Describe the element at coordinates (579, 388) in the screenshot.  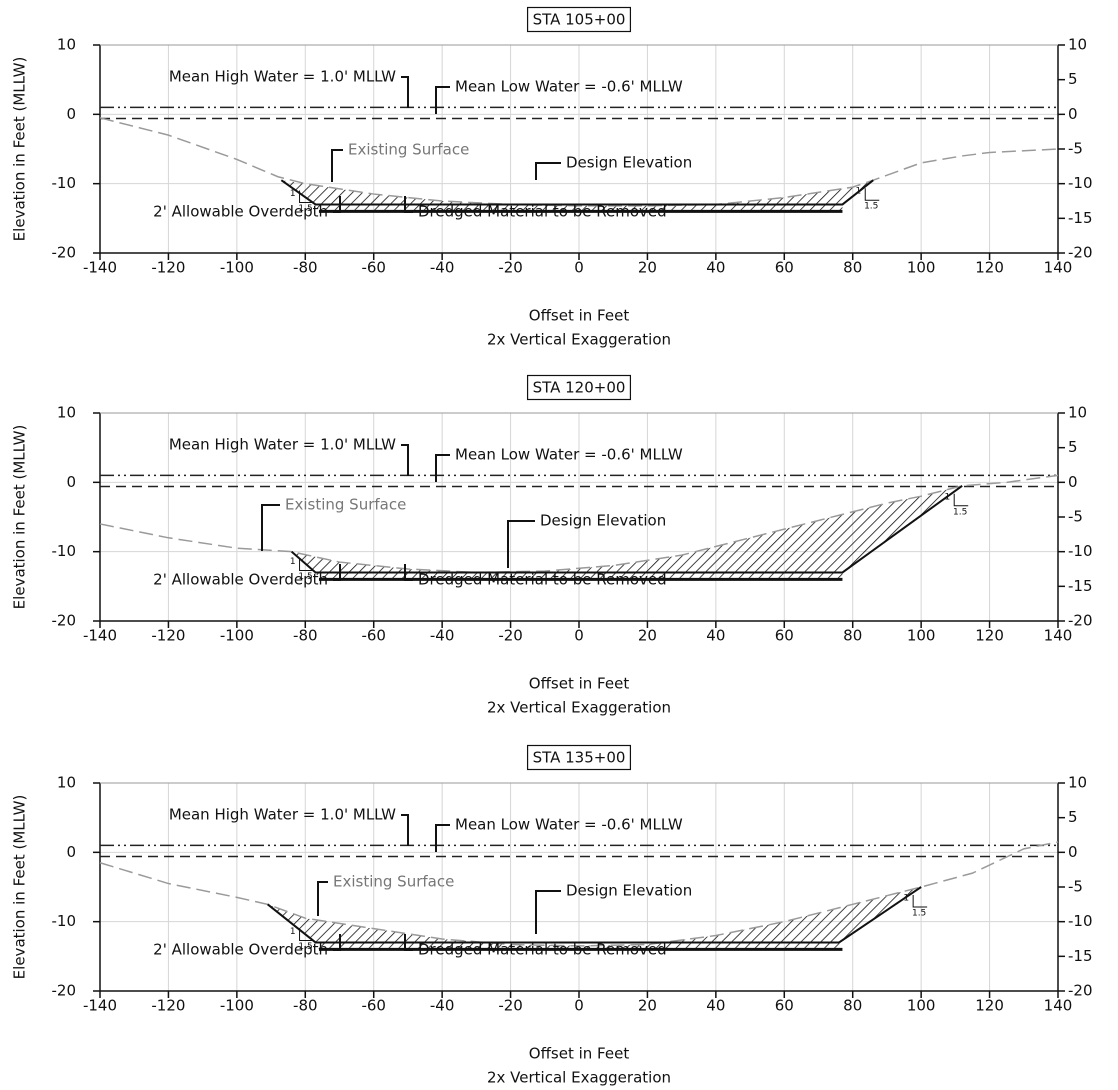
I see `chart-title: STA 120+00` at that location.